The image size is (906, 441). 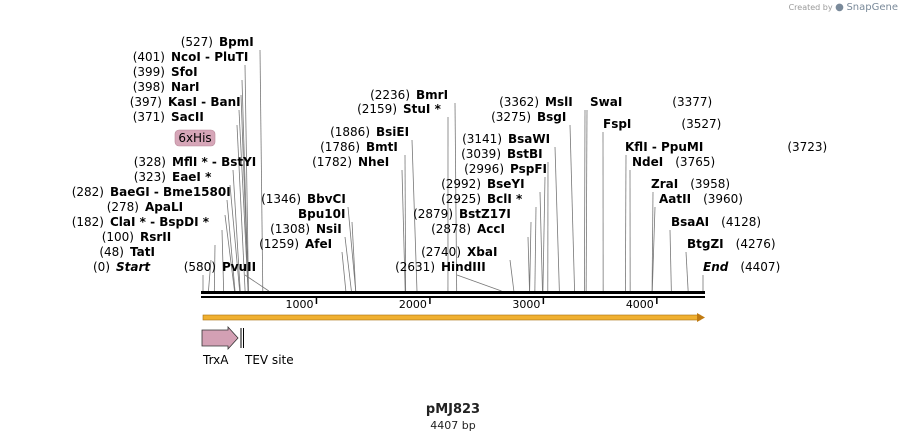 I want to click on snapgene-credit: Created by ● SnapGene, so click(x=843, y=7).